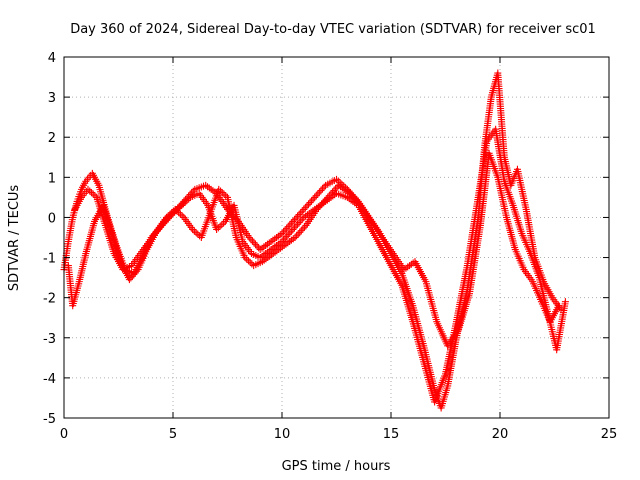 This screenshot has height=480, width=640. Describe the element at coordinates (49, 299) in the screenshot. I see `y-tick-label: -2` at that location.